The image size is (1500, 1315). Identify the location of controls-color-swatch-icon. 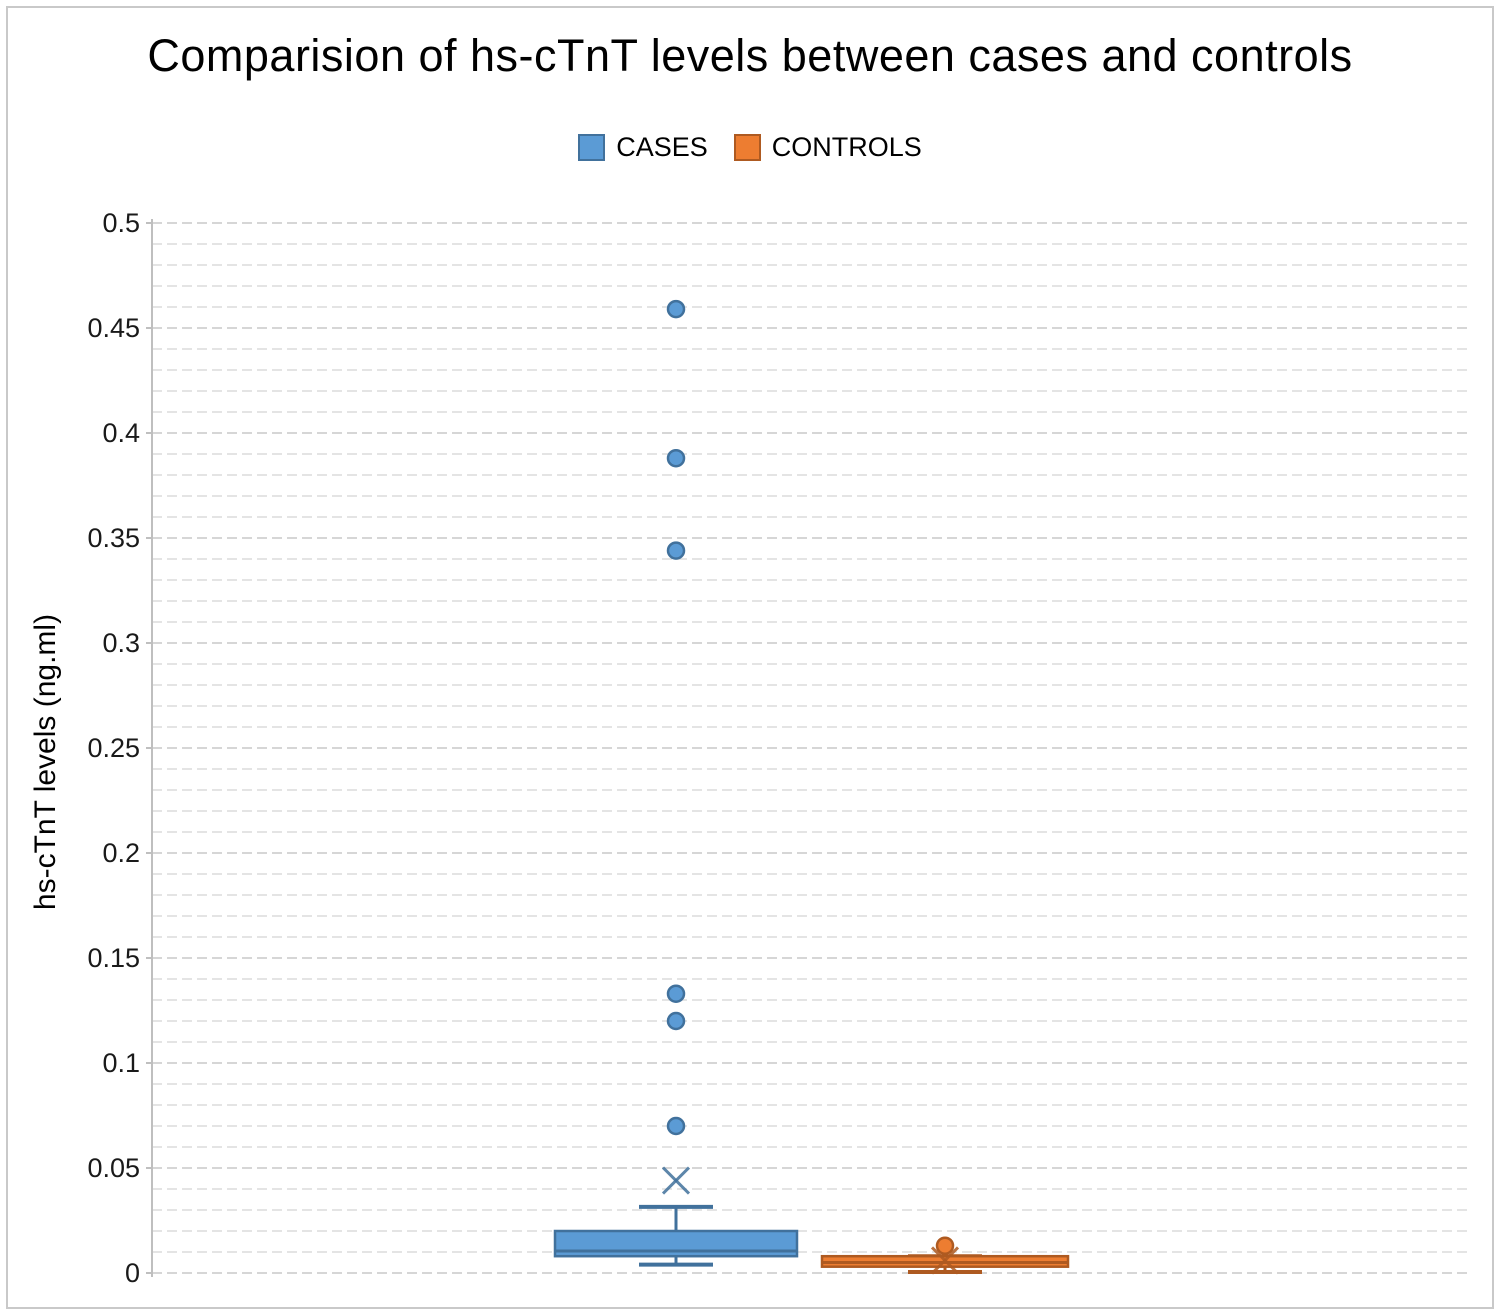
(747, 147).